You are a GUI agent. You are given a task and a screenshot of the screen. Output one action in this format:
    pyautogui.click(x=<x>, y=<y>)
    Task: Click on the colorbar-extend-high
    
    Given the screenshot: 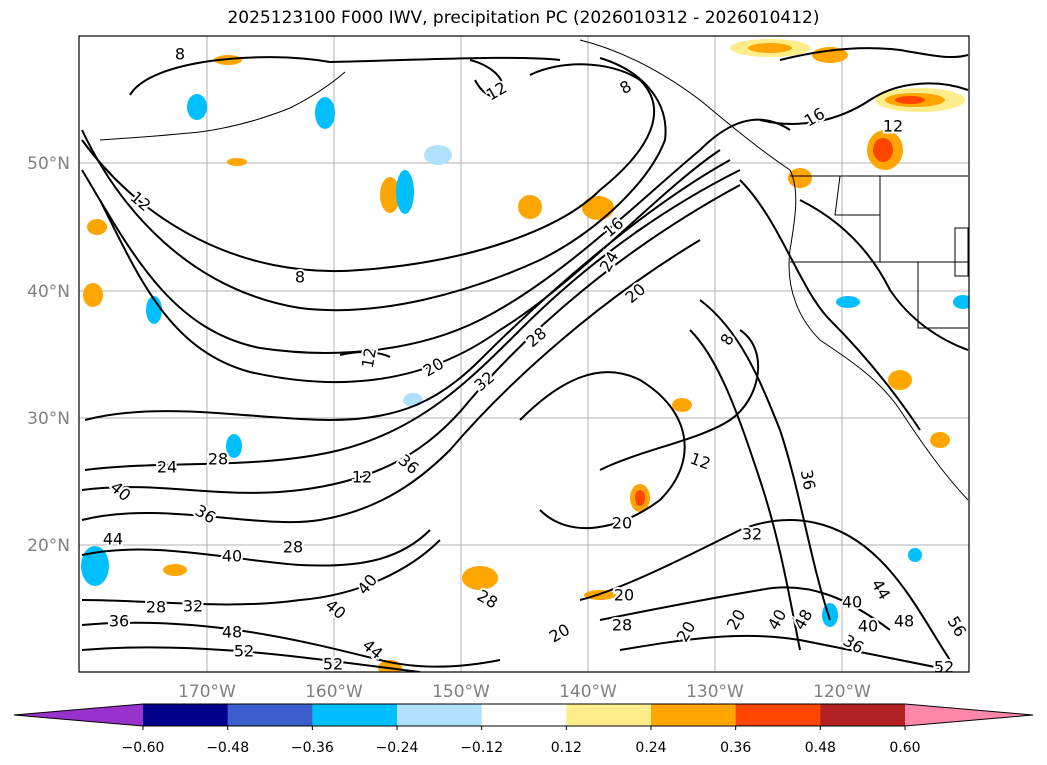 What is the action you would take?
    pyautogui.click(x=969, y=715)
    